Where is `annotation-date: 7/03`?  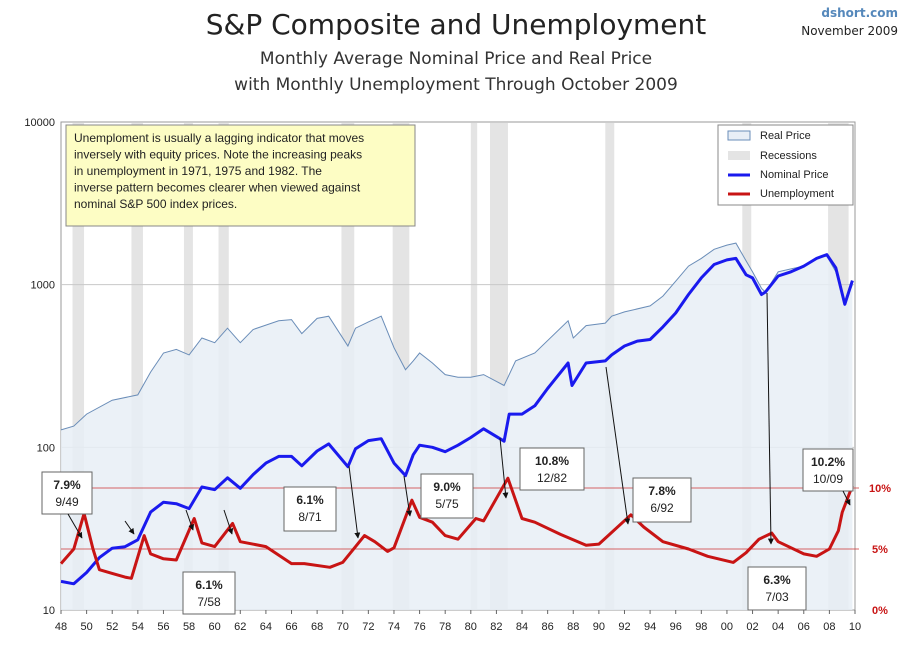
annotation-date: 7/03 is located at coordinates (777, 597).